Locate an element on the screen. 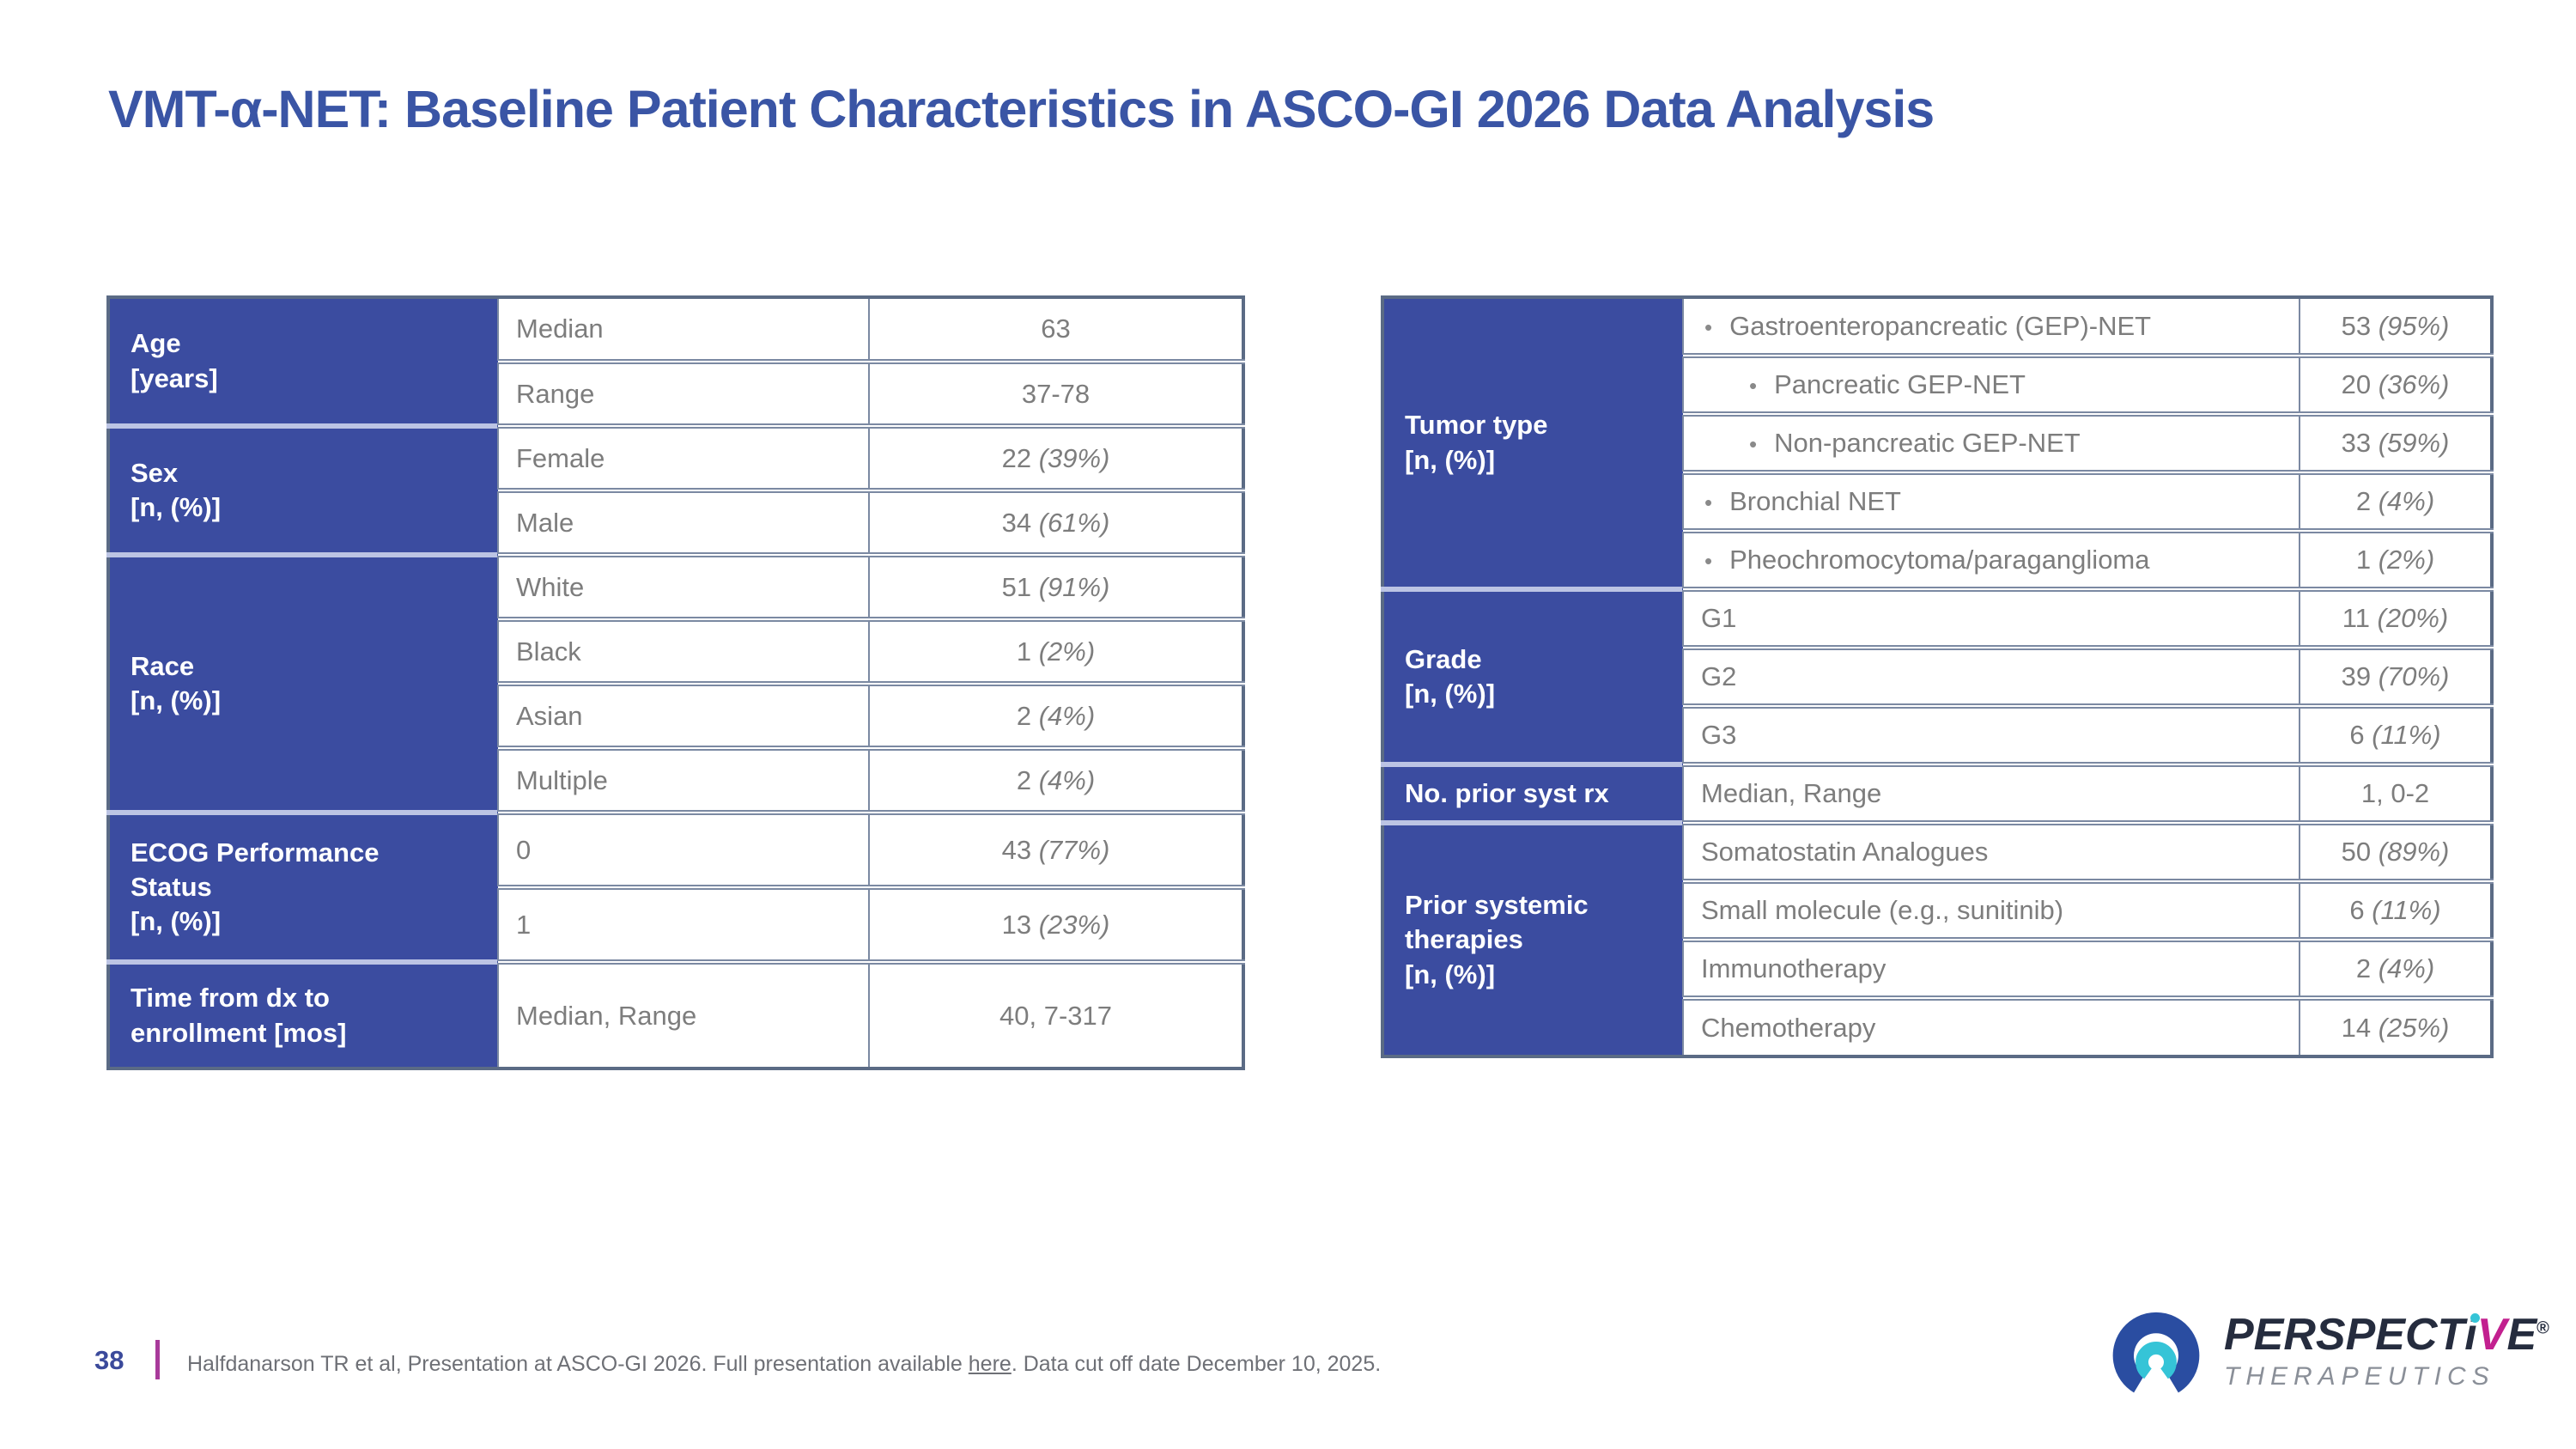 The width and height of the screenshot is (2576, 1449). brand-i: i is located at coordinates (2472, 1334).